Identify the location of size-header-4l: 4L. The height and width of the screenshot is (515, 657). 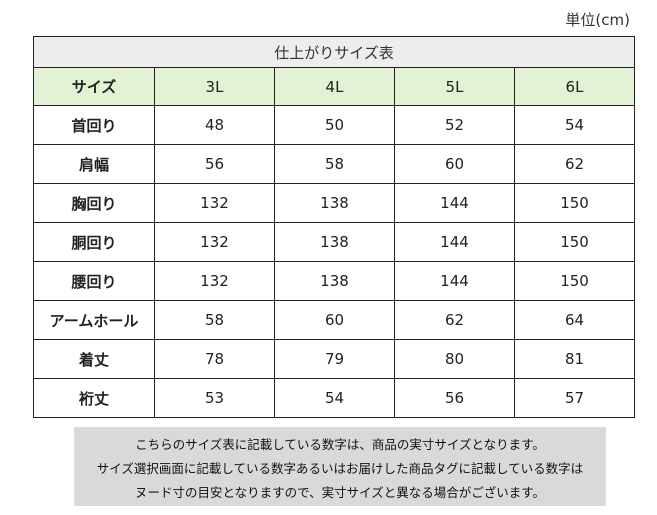
(334, 86).